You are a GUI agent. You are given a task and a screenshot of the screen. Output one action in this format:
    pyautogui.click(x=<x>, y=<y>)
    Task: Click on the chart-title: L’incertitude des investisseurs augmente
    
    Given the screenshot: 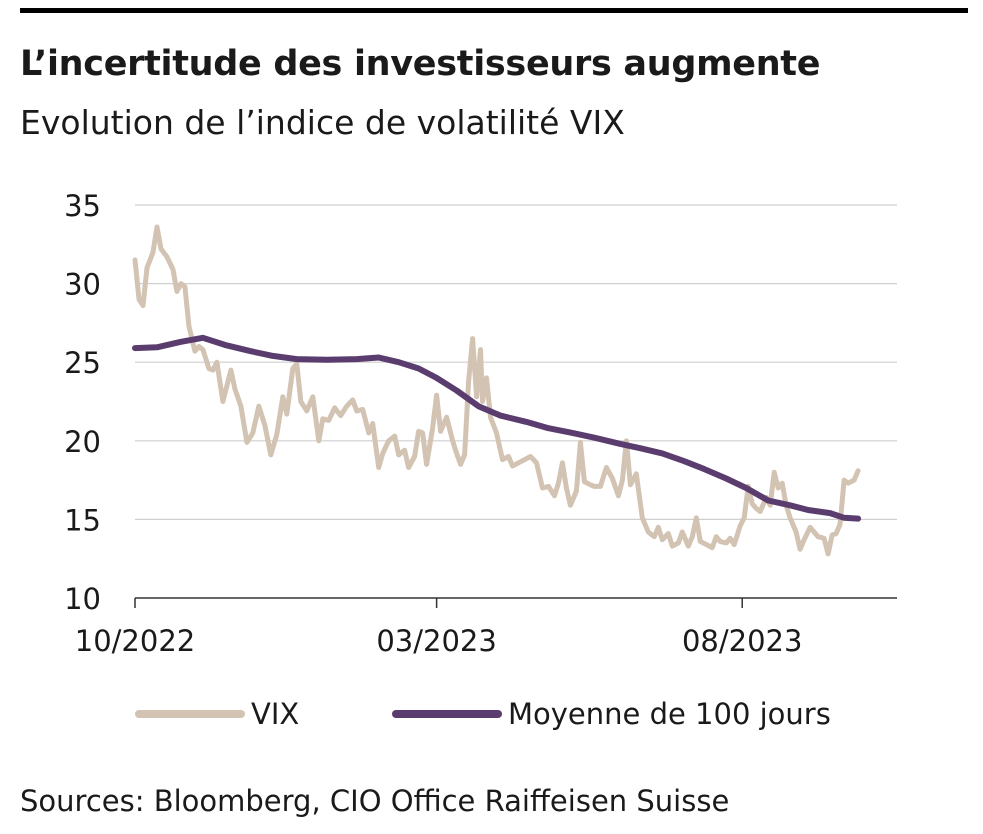 What is the action you would take?
    pyautogui.click(x=420, y=64)
    